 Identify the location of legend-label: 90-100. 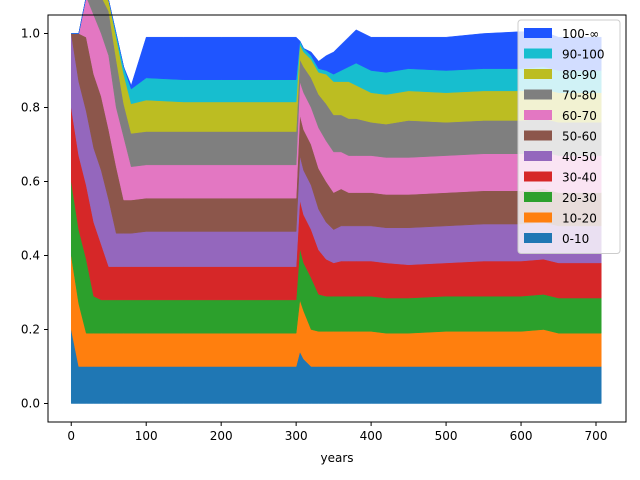
(583, 55).